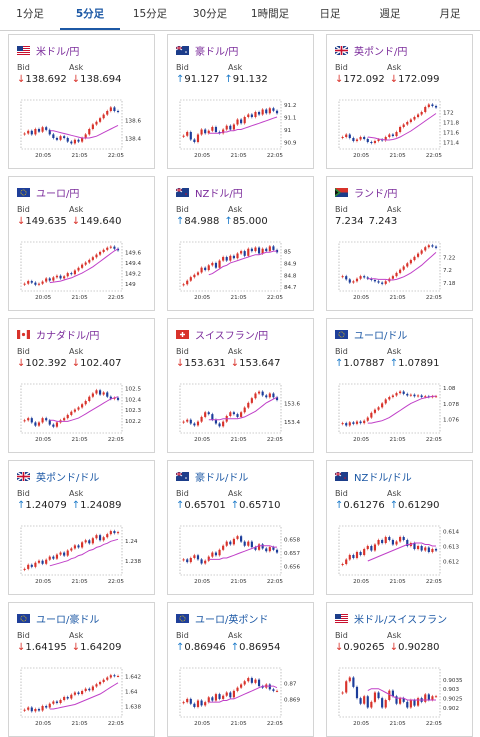  I want to click on card-title: NZドル/円, so click(209, 192).